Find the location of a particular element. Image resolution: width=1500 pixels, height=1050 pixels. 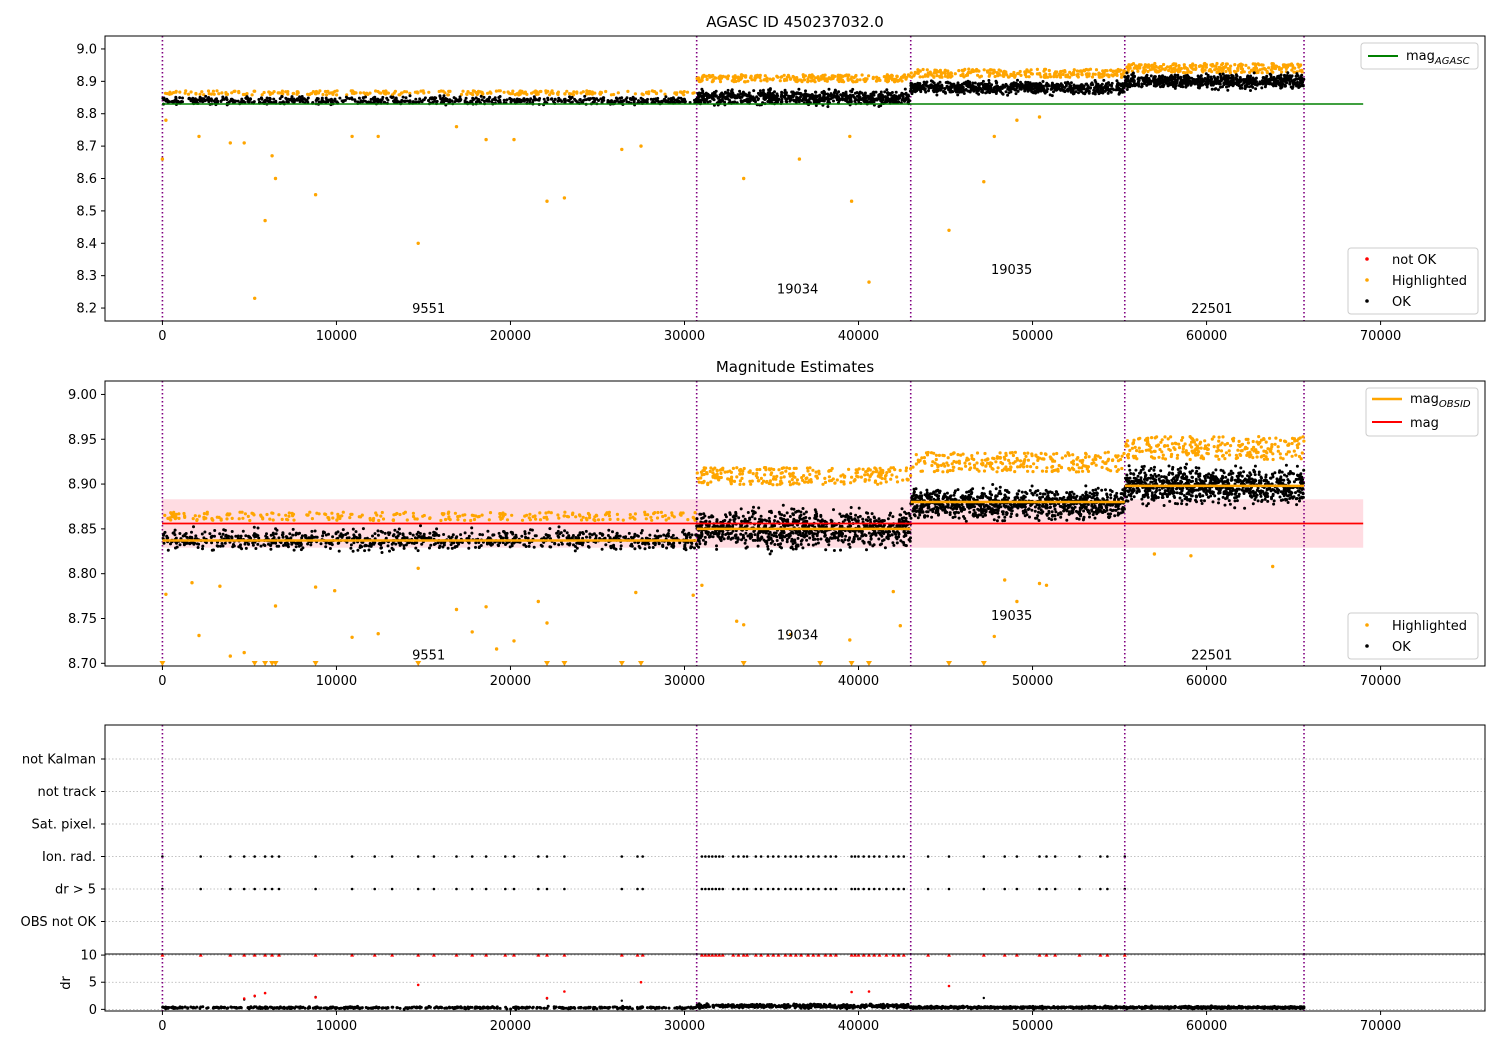

x-tick-label: 50000 is located at coordinates (1032, 336).